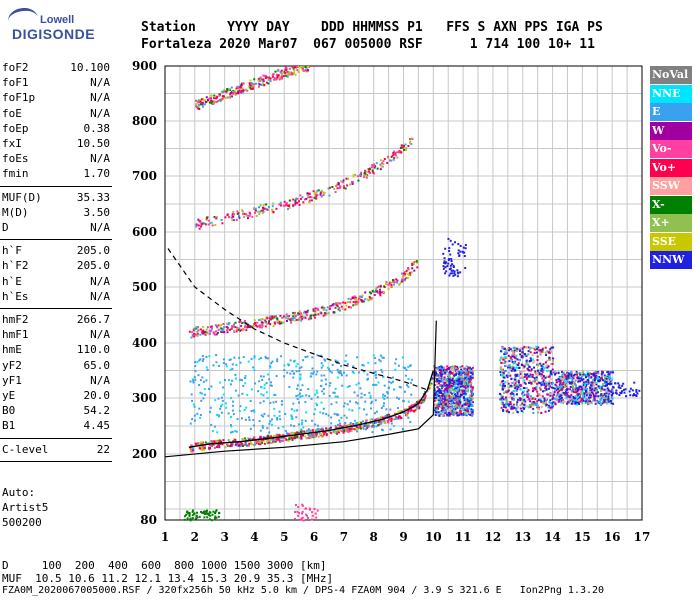 The width and height of the screenshot is (700, 600). I want to click on x-tick-label: 7, so click(344, 537).